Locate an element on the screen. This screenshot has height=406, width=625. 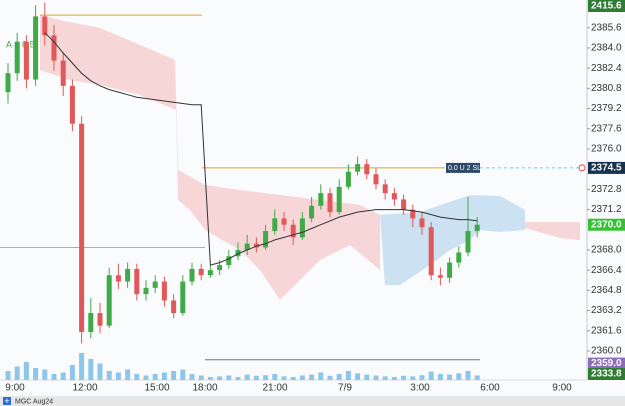
instrument: MGC Aug24 is located at coordinates (34, 401).